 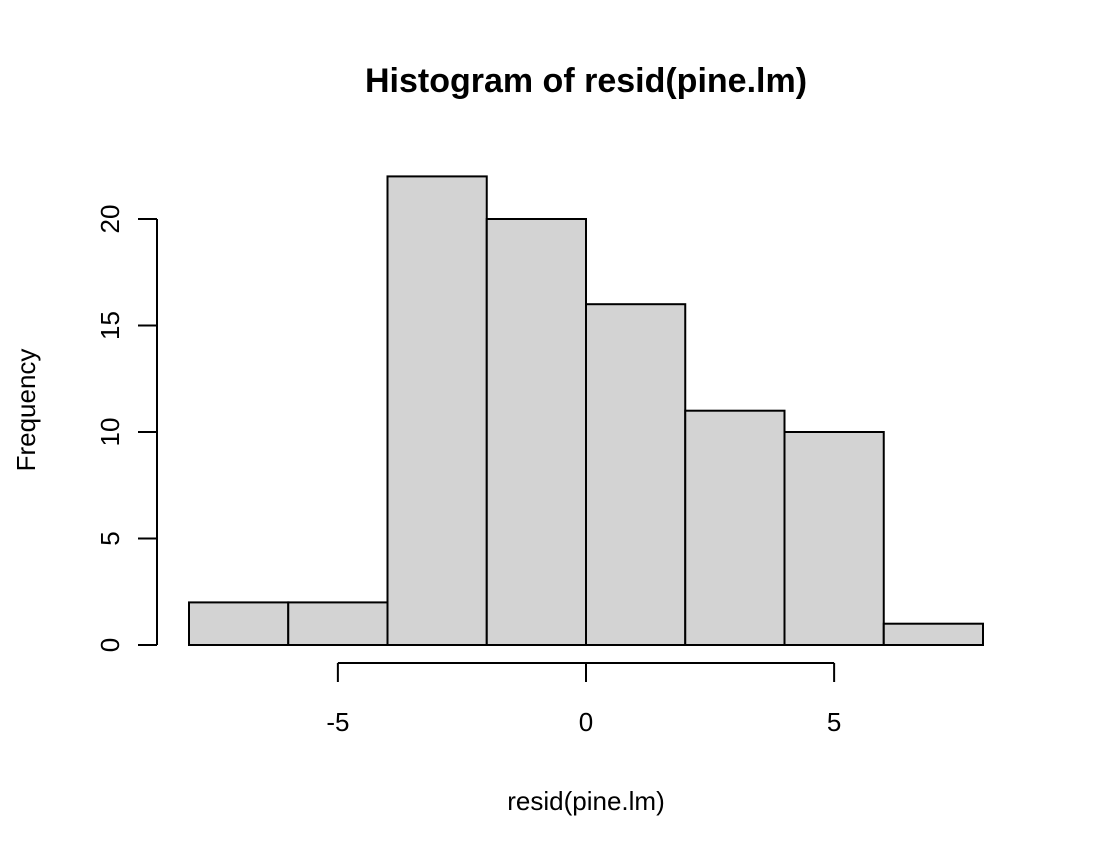 I want to click on x-axis-label: resid(pine.lm), so click(x=586, y=801).